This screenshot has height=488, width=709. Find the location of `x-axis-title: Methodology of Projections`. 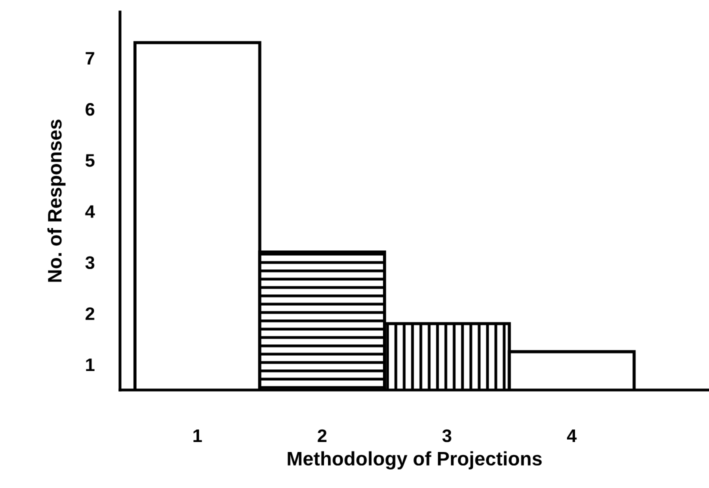

x-axis-title: Methodology of Projections is located at coordinates (415, 460).